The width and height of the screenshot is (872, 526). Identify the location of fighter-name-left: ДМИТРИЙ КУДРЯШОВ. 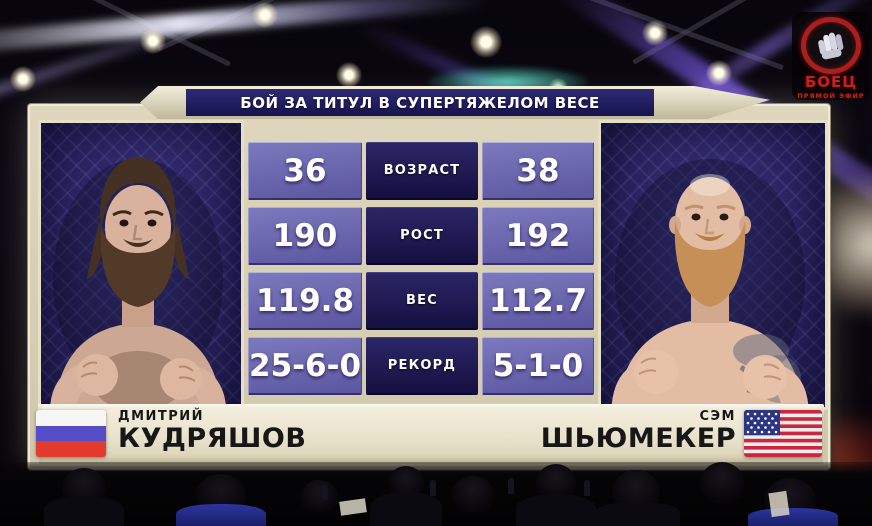
(212, 431).